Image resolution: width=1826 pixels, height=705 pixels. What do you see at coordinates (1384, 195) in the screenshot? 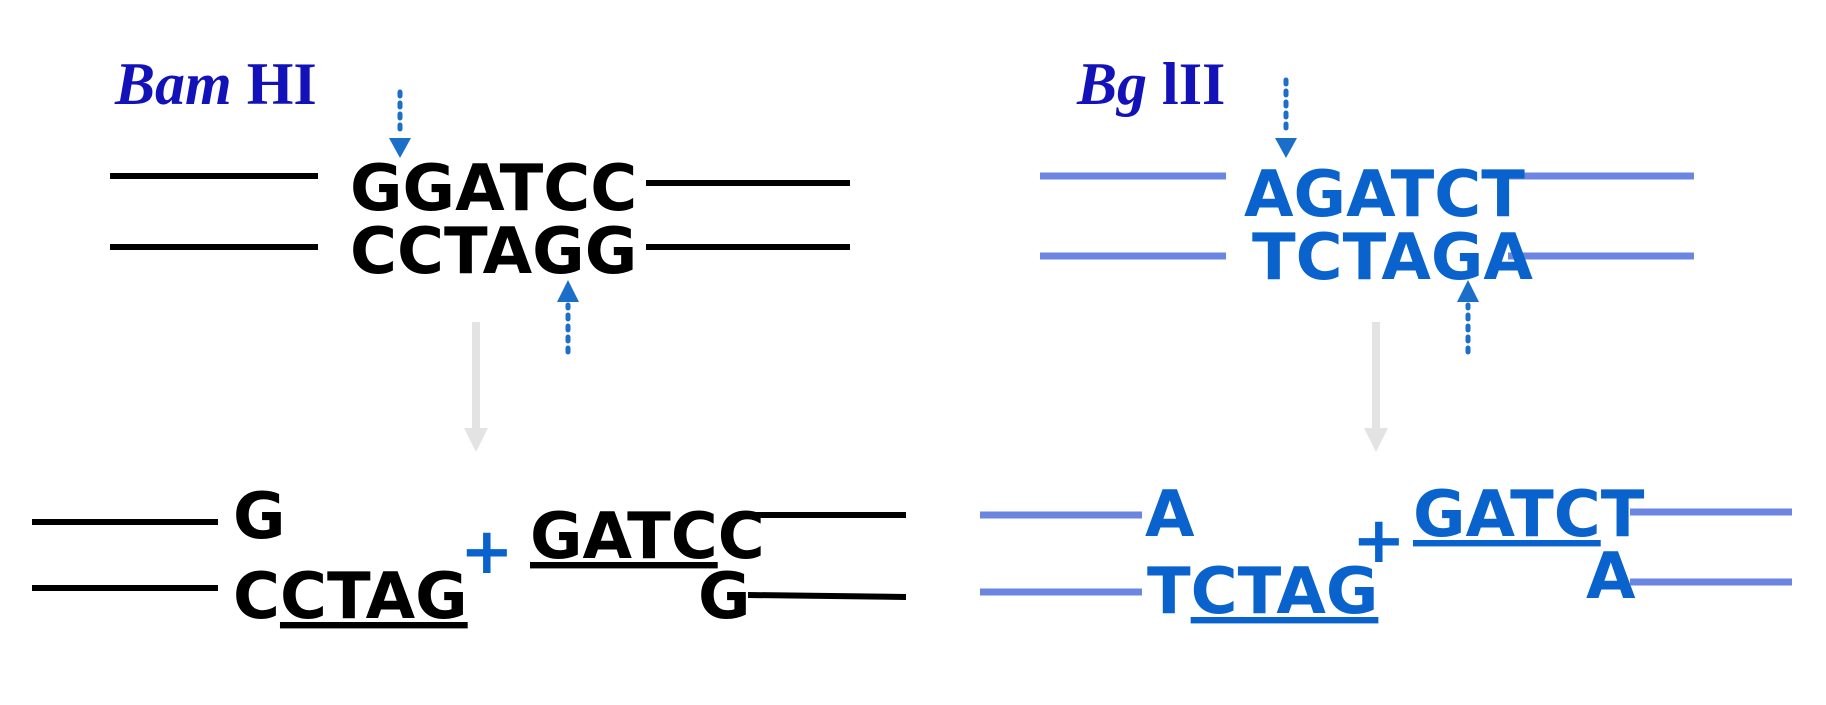
I see `bglii-top-strand: AGATCT` at bounding box center [1384, 195].